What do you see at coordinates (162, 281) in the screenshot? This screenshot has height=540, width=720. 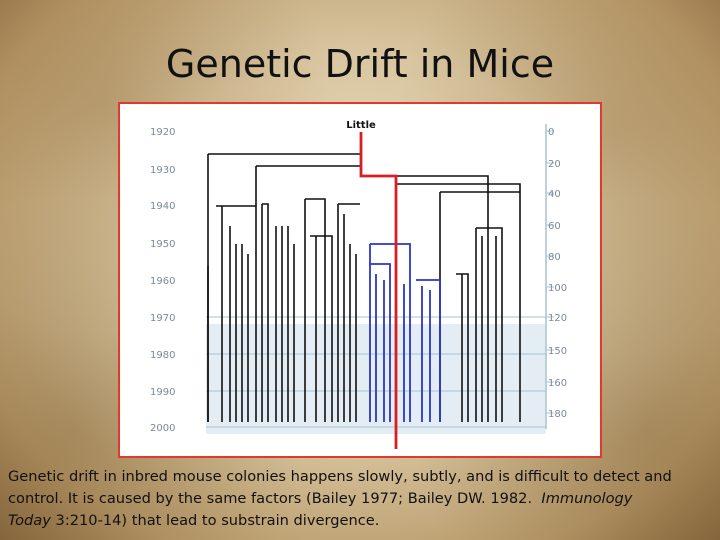 I see `year-tick-label: 1960` at bounding box center [162, 281].